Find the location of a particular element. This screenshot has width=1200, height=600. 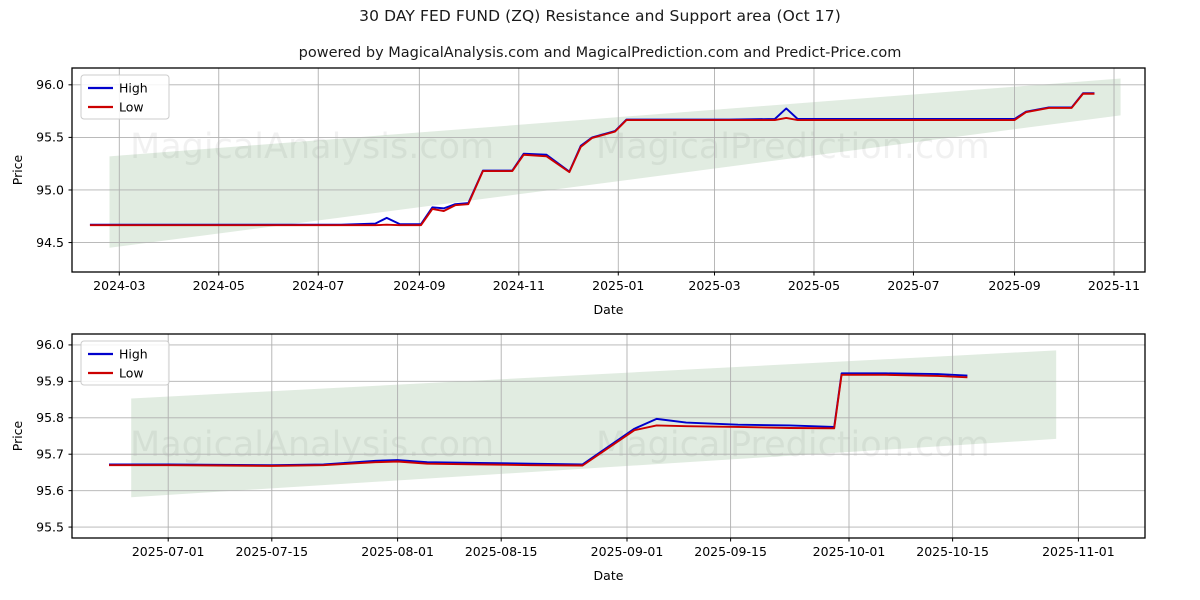

y-tick-label: 95.8 is located at coordinates (50, 417).